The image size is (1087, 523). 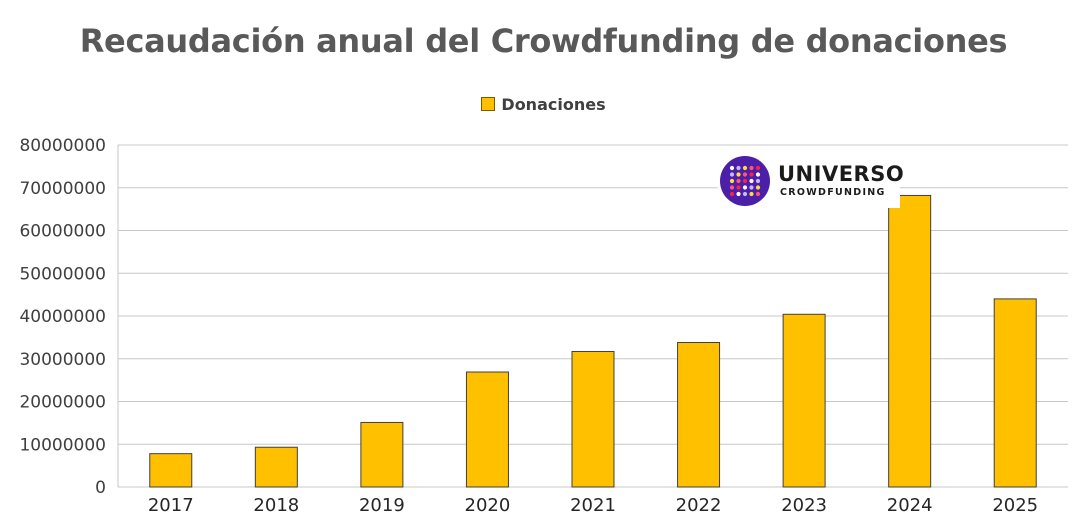 I want to click on bar-2025, so click(x=1015, y=393).